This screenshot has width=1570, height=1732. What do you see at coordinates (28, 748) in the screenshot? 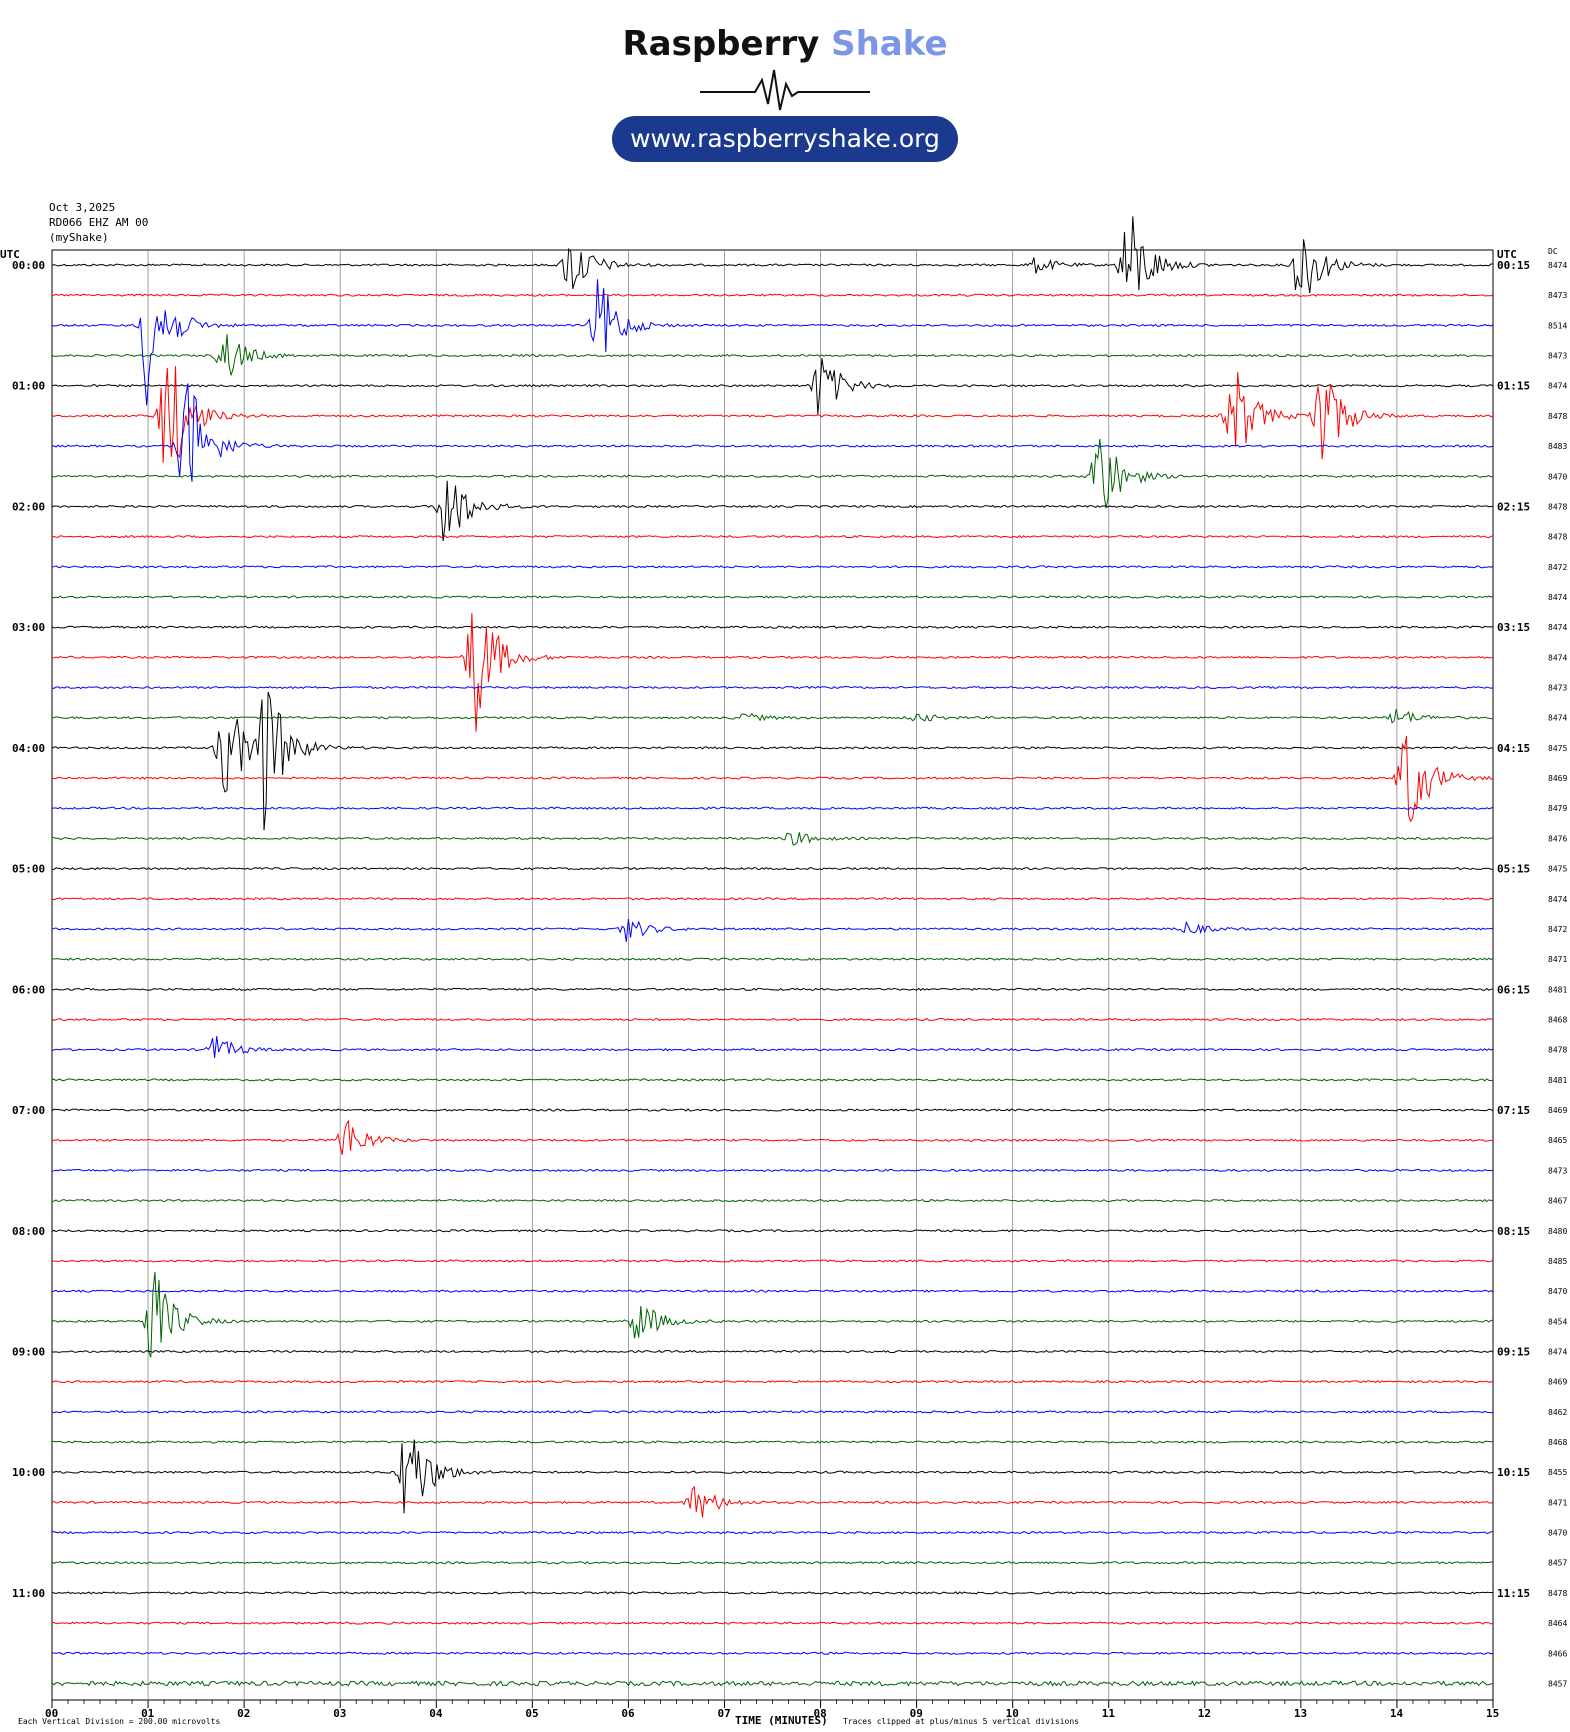
I see `hour-label-left: 04:00` at bounding box center [28, 748].